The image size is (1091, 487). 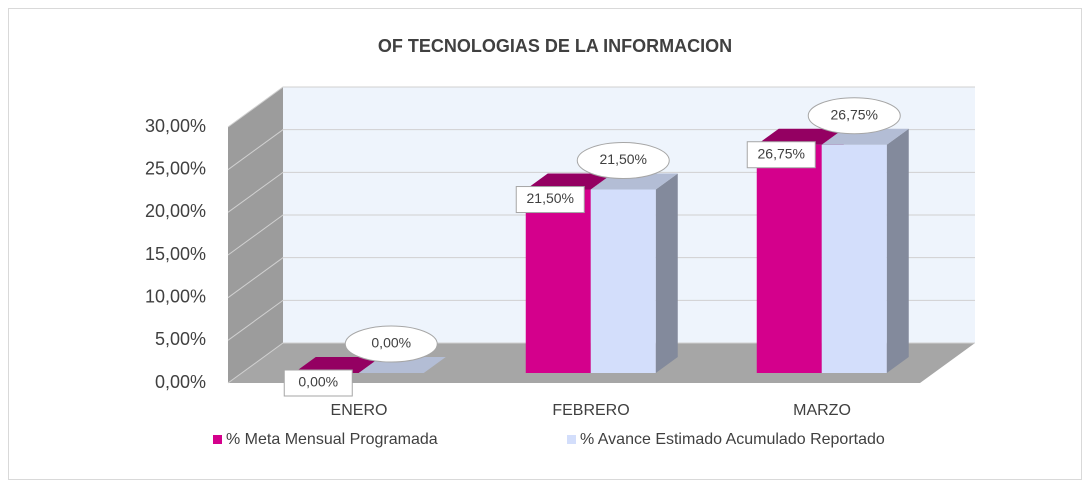 What do you see at coordinates (175, 254) in the screenshot?
I see `y-tick-label: 15,00%` at bounding box center [175, 254].